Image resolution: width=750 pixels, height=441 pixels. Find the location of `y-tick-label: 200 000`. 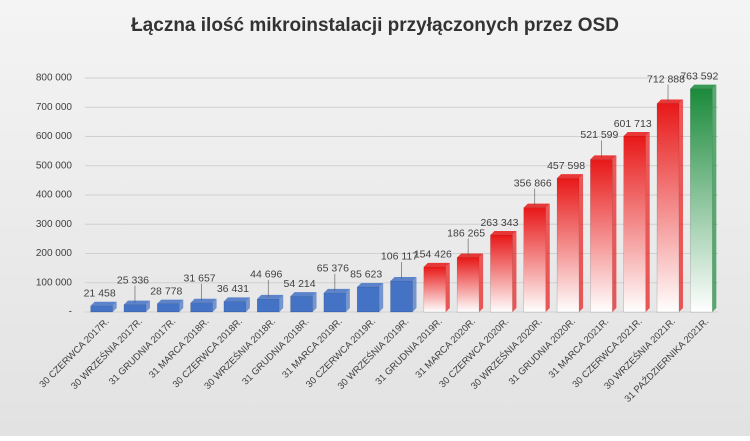

y-tick-label: 200 000 is located at coordinates (54, 253).